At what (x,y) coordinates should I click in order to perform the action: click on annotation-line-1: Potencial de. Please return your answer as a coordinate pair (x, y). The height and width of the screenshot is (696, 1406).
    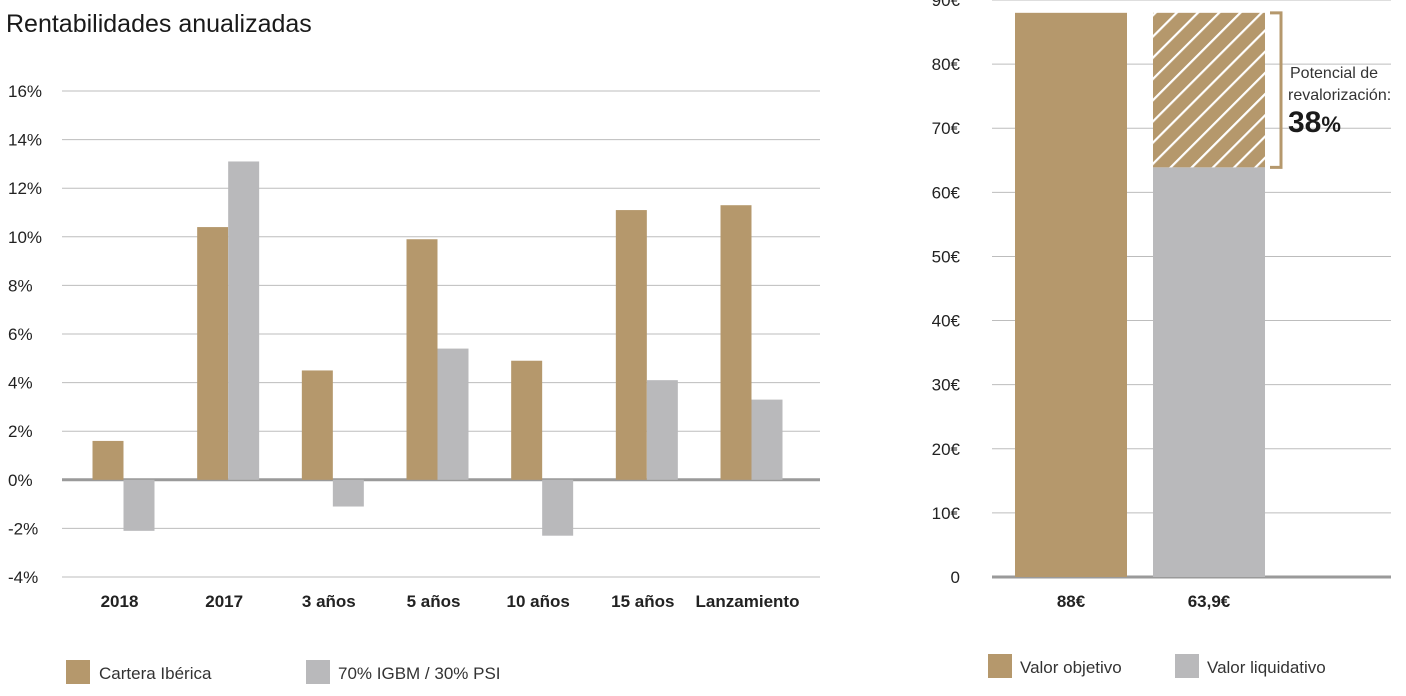
    Looking at the image, I should click on (1334, 73).